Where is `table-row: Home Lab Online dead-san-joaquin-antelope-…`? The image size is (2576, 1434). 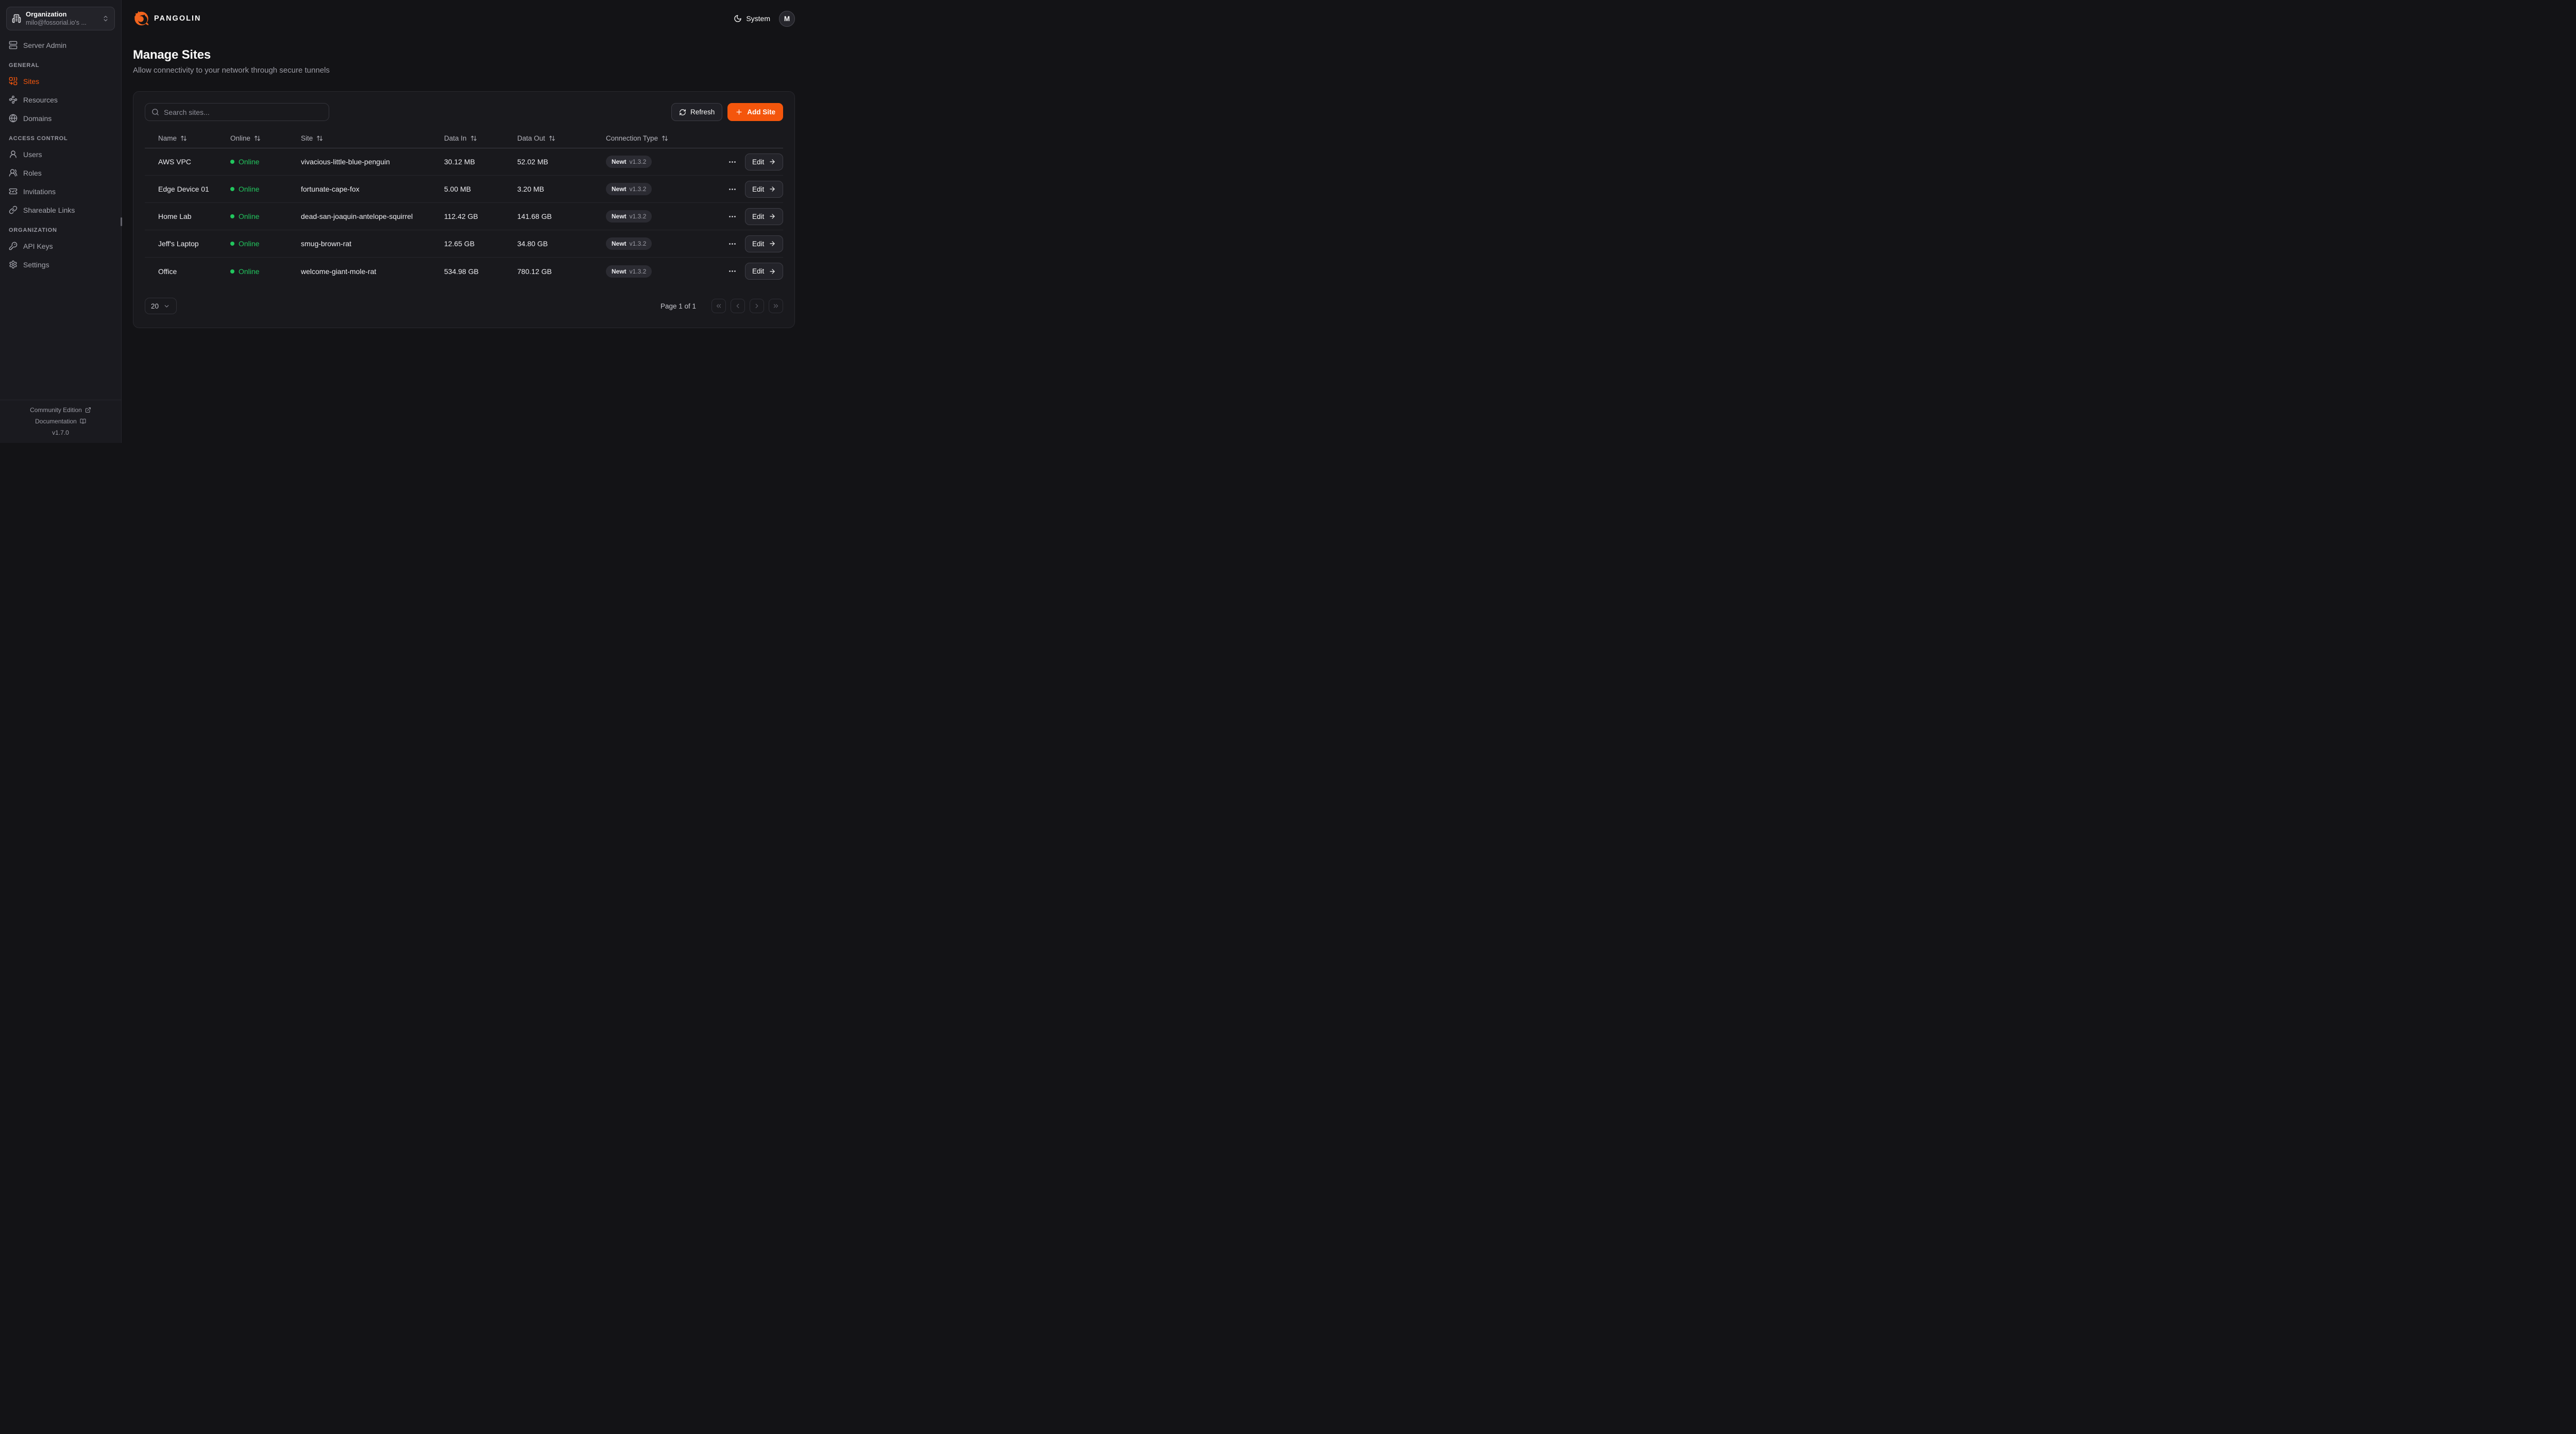 table-row: Home Lab Online dead-san-joaquin-antelope-… is located at coordinates (464, 216).